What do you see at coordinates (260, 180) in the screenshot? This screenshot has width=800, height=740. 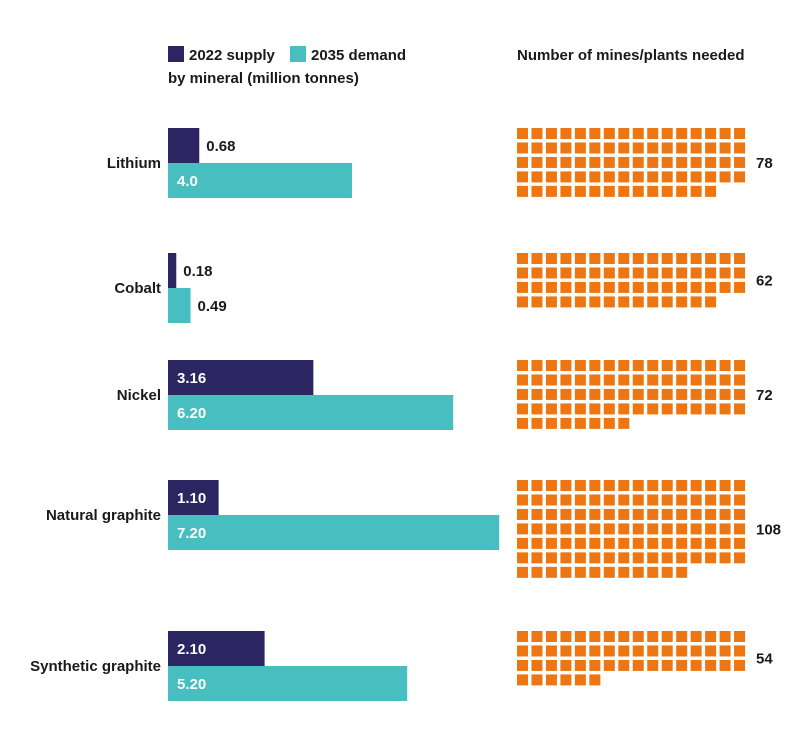 I see `demand-bar-lithium` at bounding box center [260, 180].